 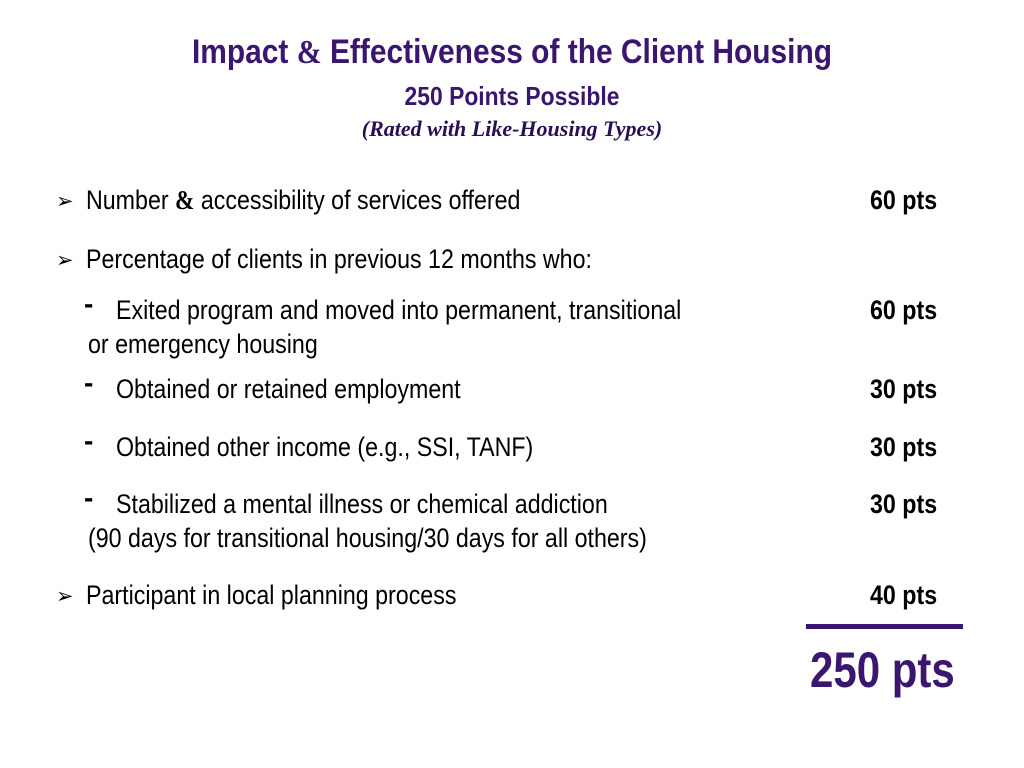 What do you see at coordinates (884, 626) in the screenshot?
I see `total-divider` at bounding box center [884, 626].